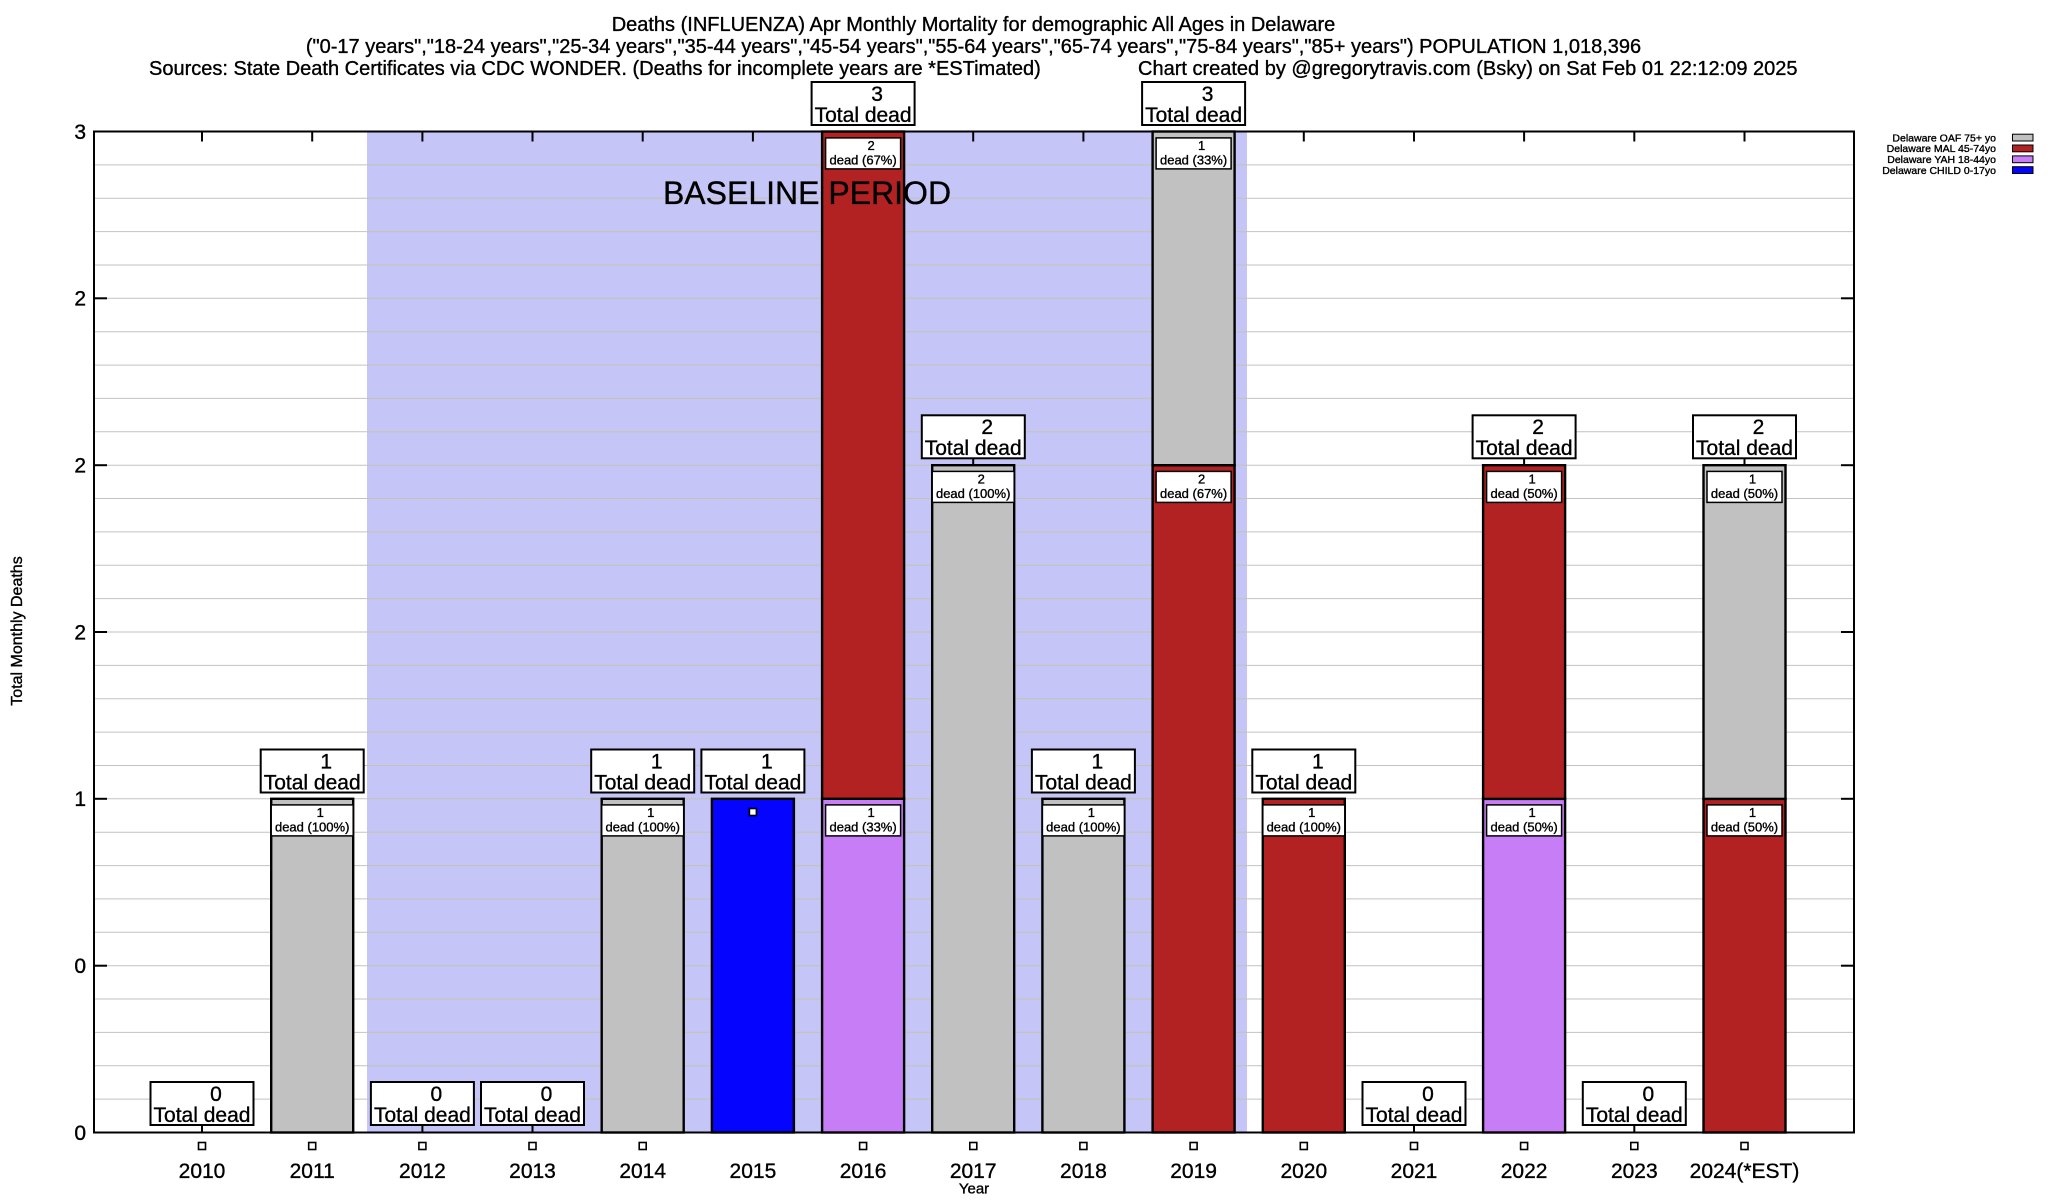 The width and height of the screenshot is (2048, 1200). I want to click on svg-text: 2013, so click(532, 1171).